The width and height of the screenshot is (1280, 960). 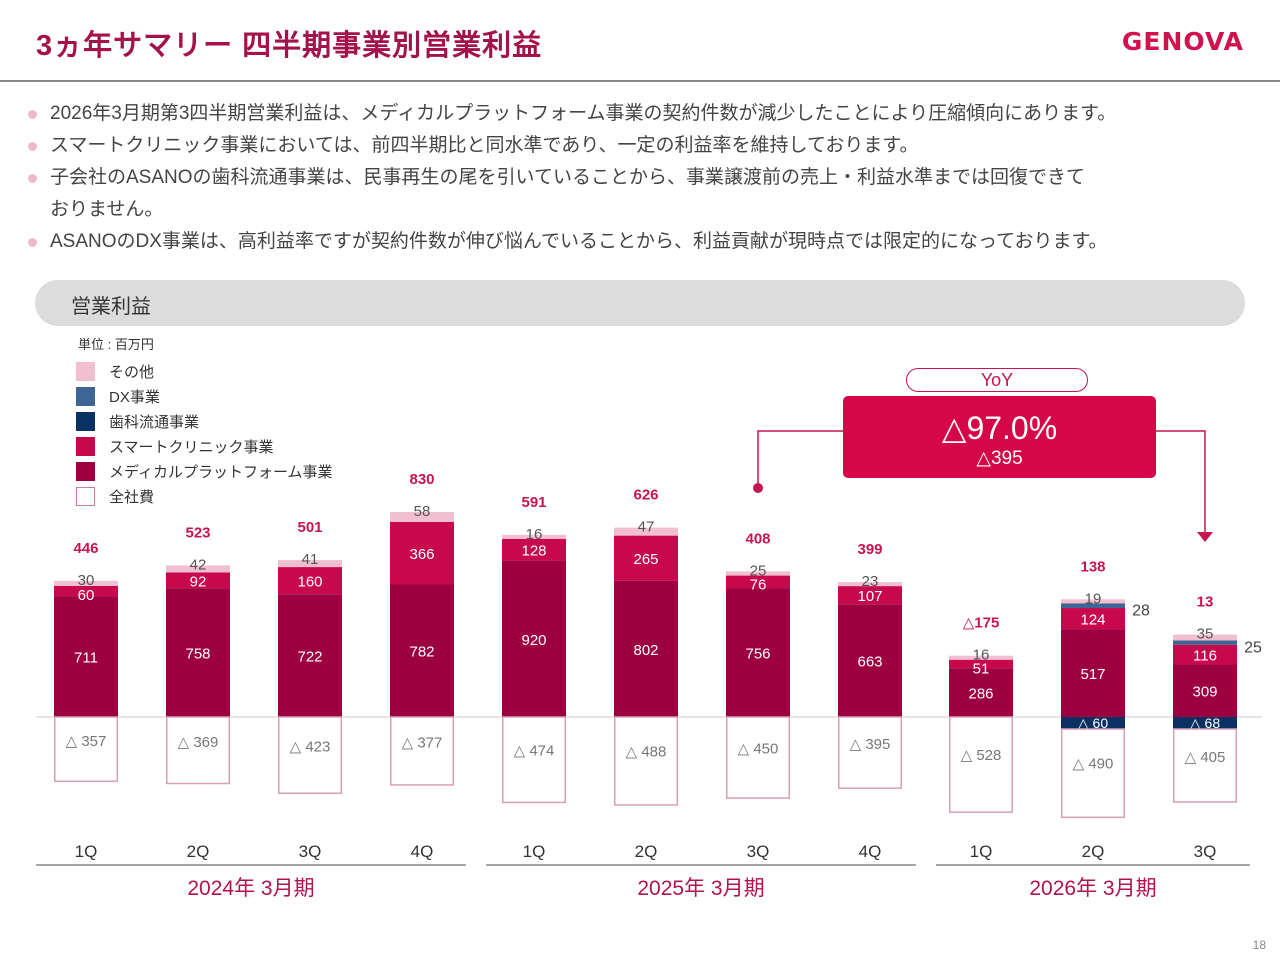 What do you see at coordinates (1092, 566) in the screenshot?
I see `label-total: 138` at bounding box center [1092, 566].